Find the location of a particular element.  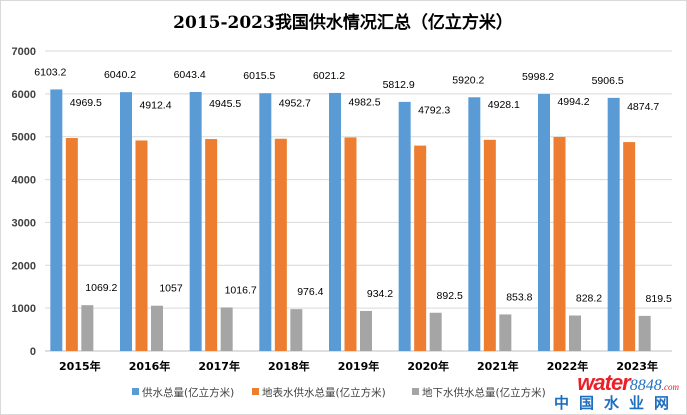

data-label: 5906.5 is located at coordinates (608, 81).